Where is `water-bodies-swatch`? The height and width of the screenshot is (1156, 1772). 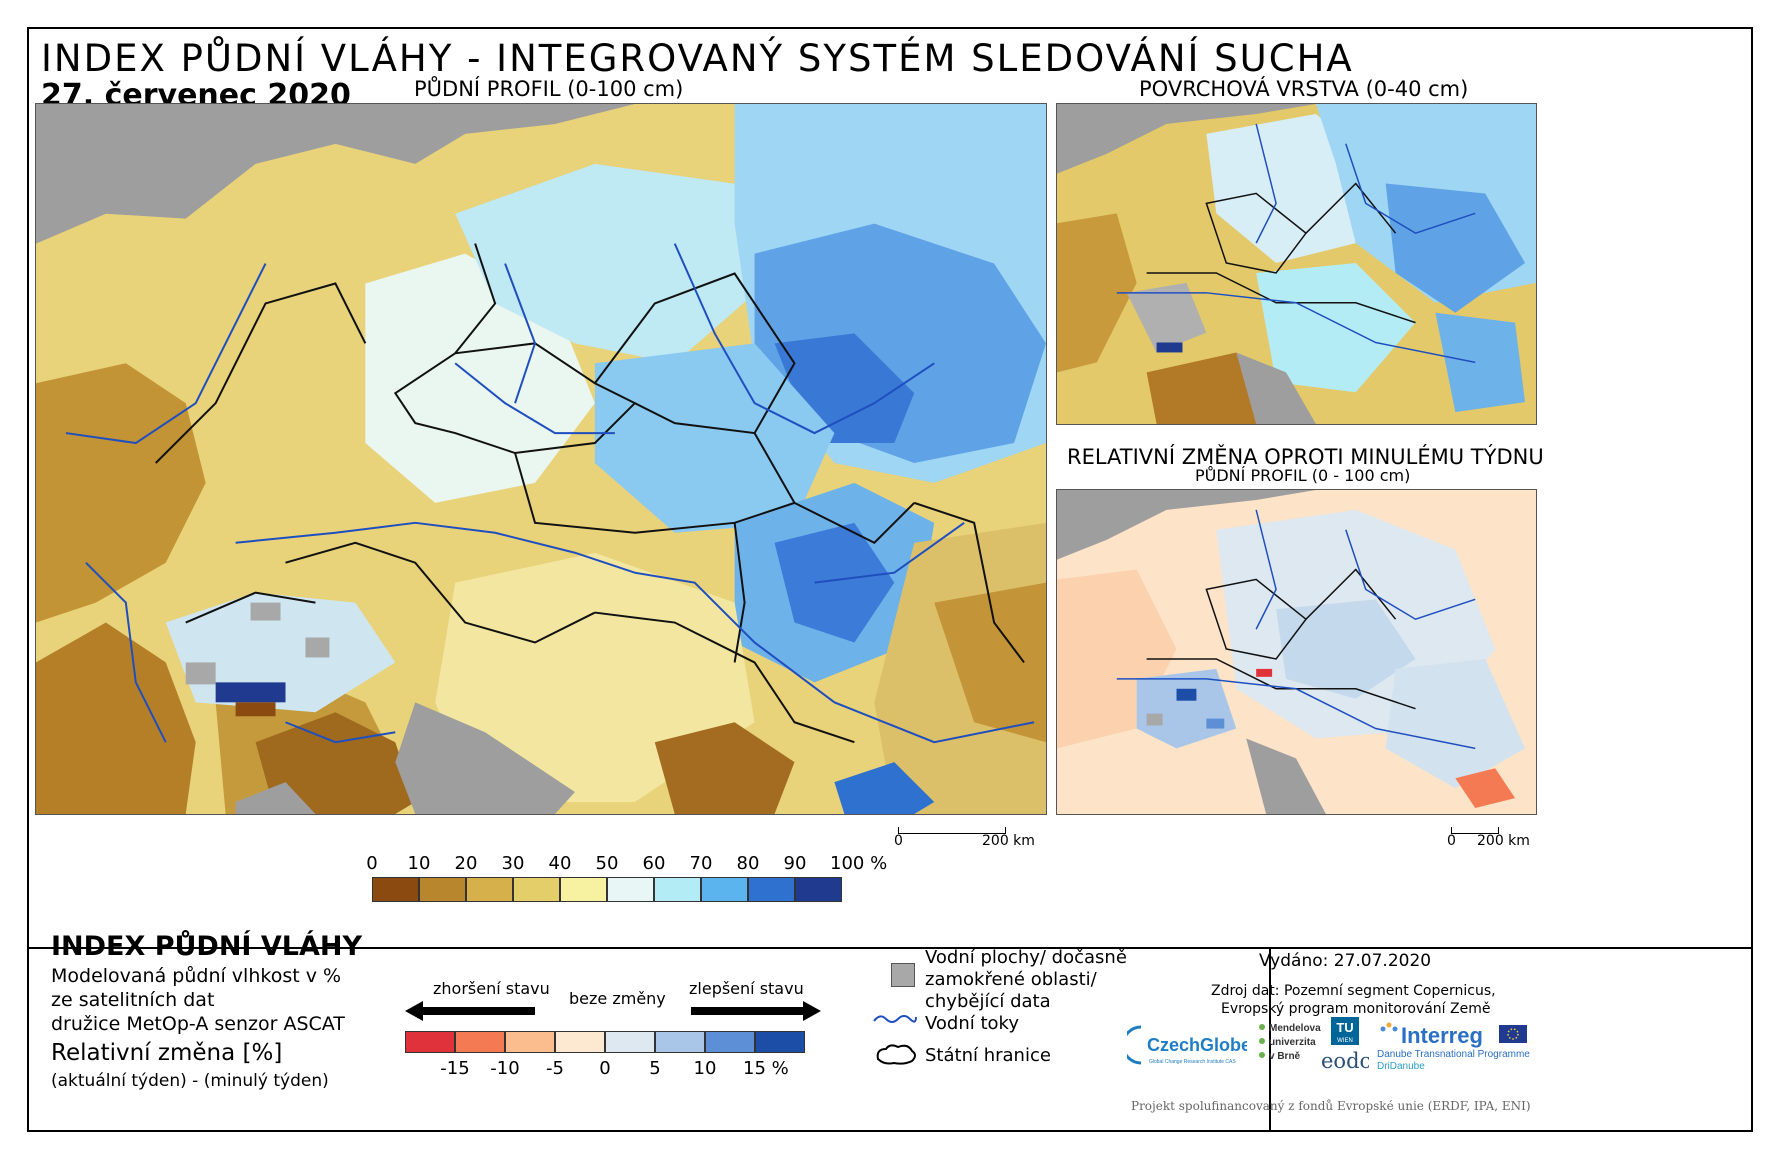
water-bodies-swatch is located at coordinates (903, 975).